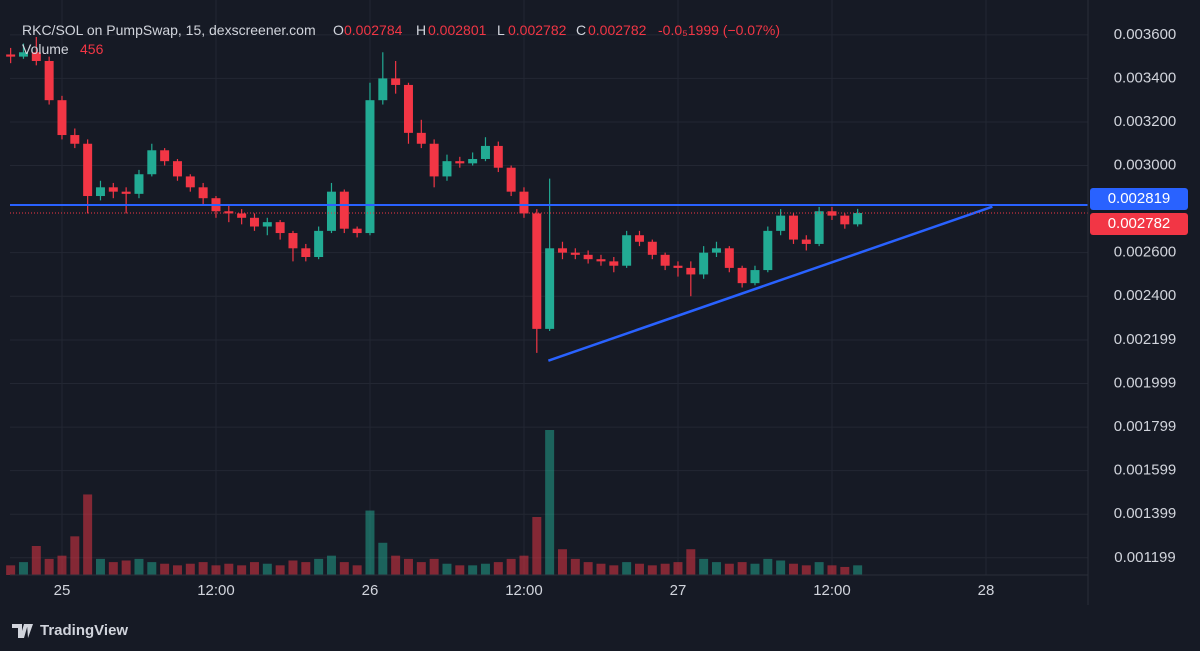 The image size is (1200, 651). Describe the element at coordinates (63, 49) in the screenshot. I see `volume-legend: Volume 456` at that location.